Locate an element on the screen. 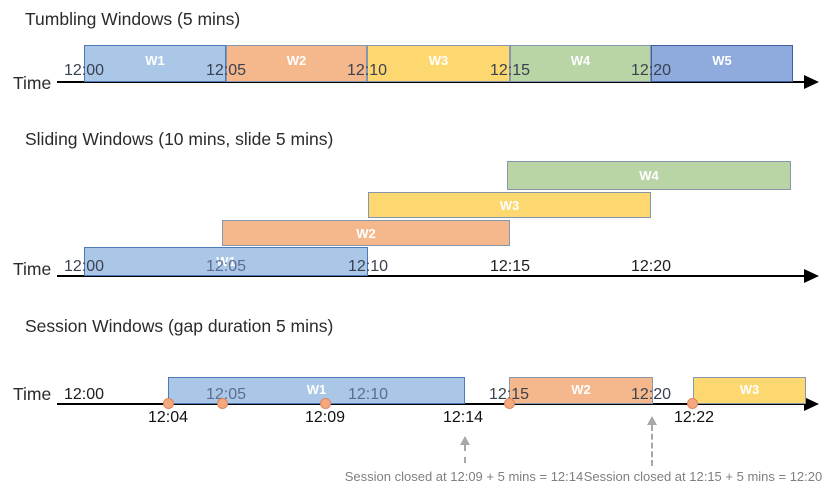  sliding-window-w2: W2 is located at coordinates (366, 233).